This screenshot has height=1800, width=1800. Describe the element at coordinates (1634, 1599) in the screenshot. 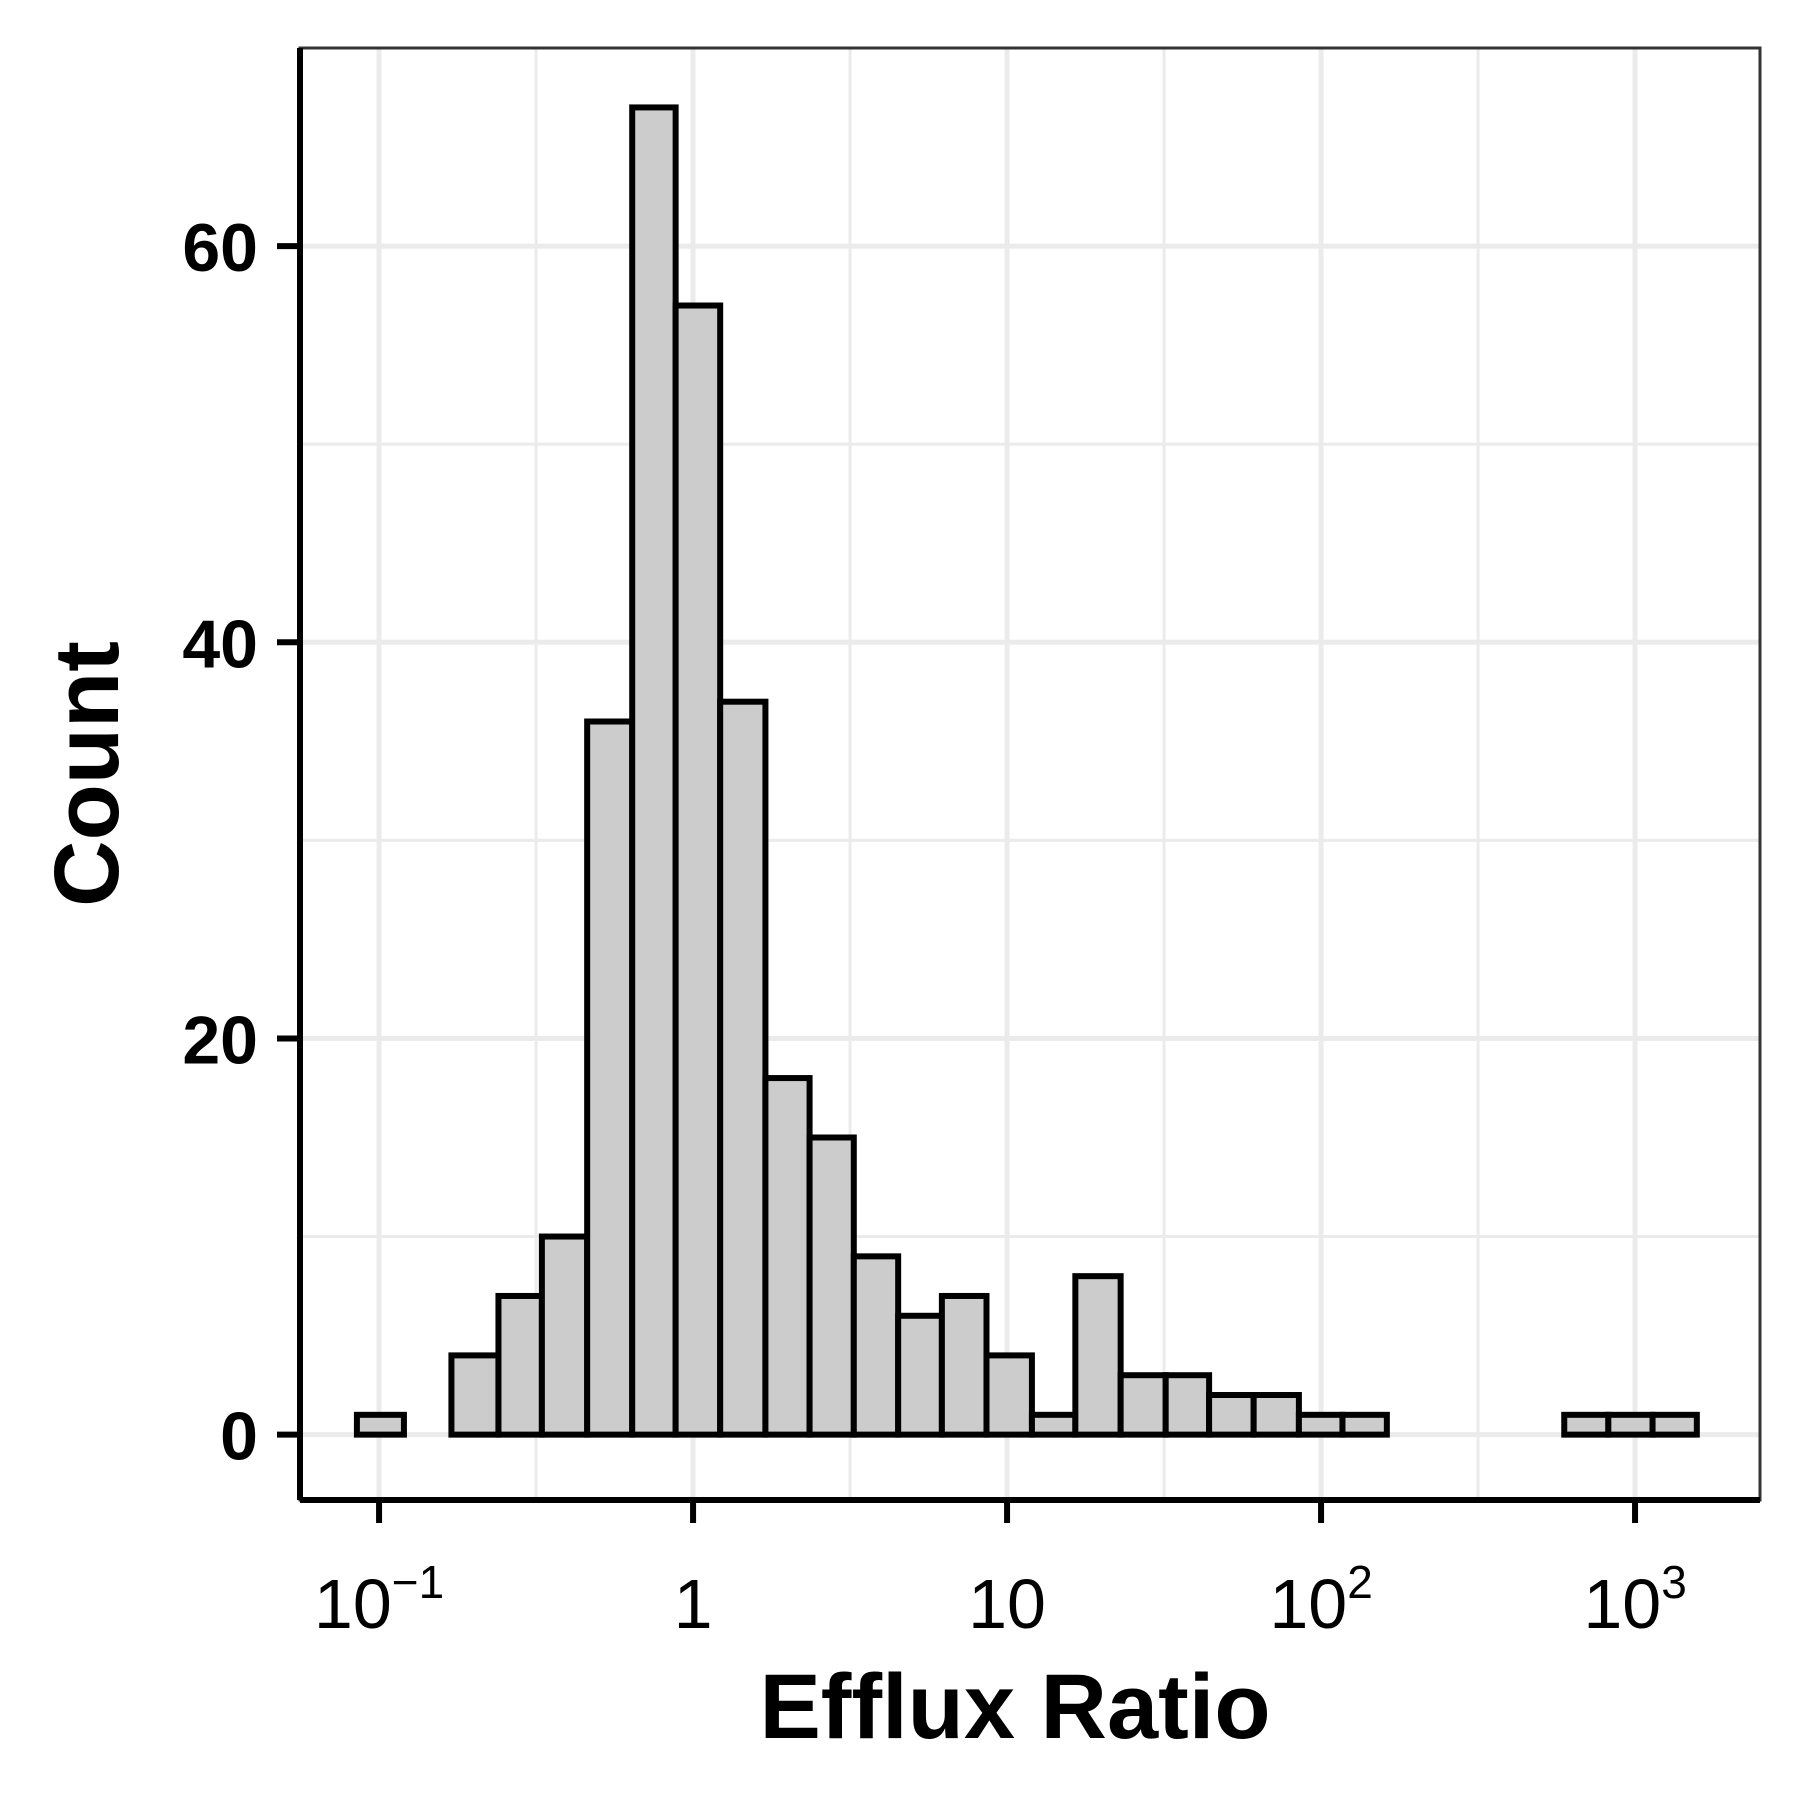

I see `x-tick-label: 10³` at that location.